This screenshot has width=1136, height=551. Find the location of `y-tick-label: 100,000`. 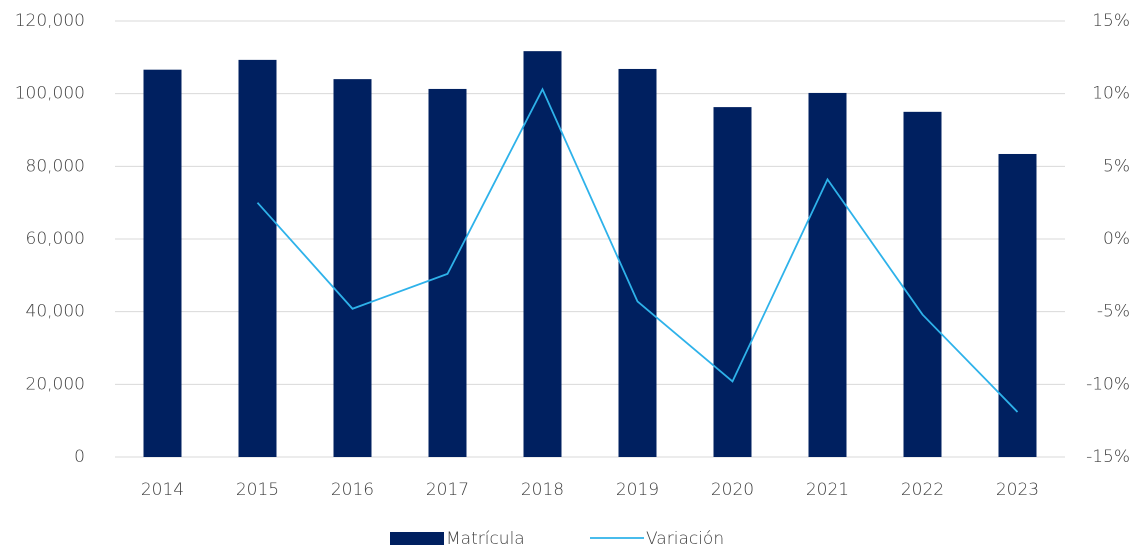

y-tick-label: 100,000 is located at coordinates (50, 94).